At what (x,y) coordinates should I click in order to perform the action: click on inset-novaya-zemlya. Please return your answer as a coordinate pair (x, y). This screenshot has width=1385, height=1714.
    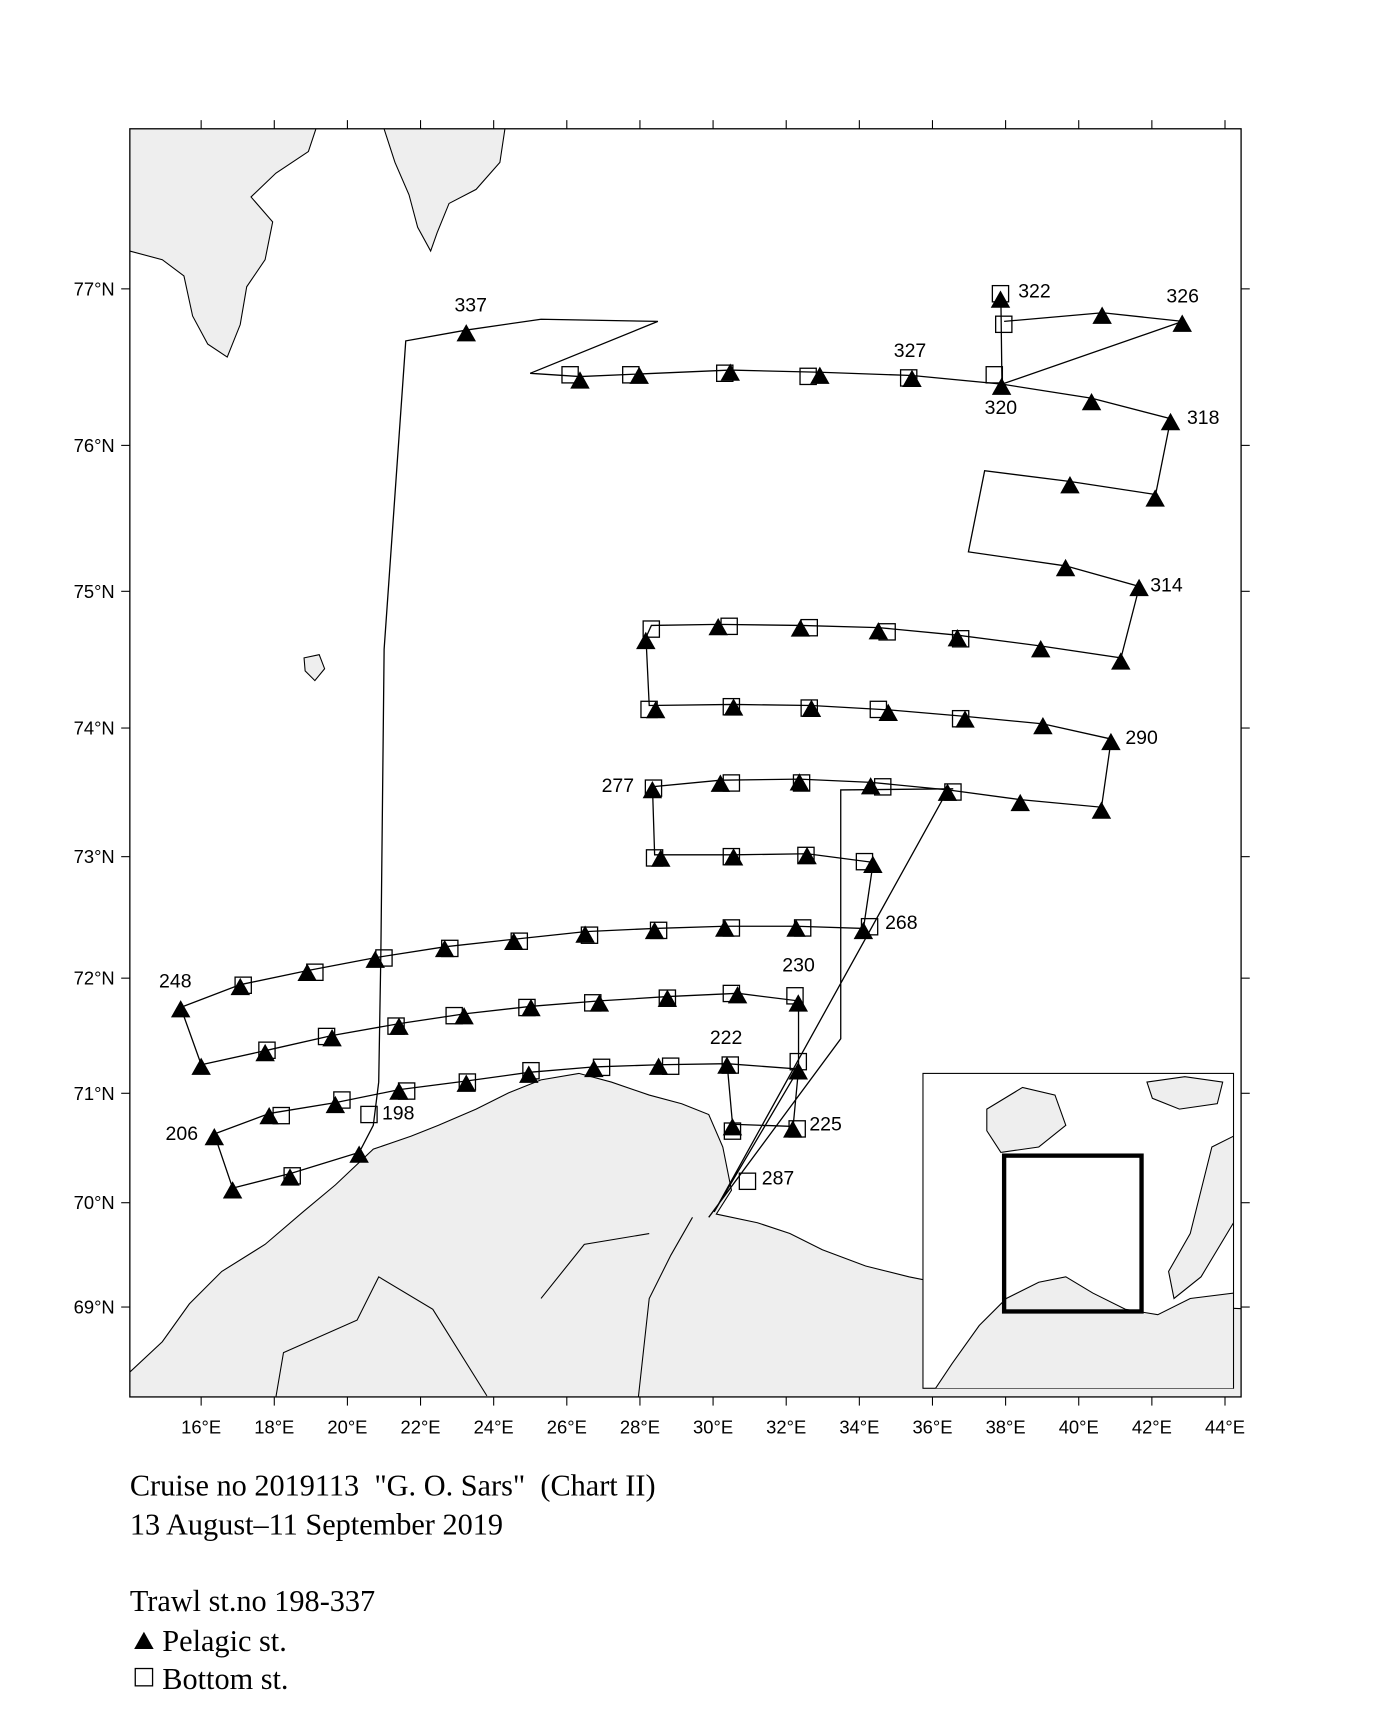
    Looking at the image, I should click on (1201, 1217).